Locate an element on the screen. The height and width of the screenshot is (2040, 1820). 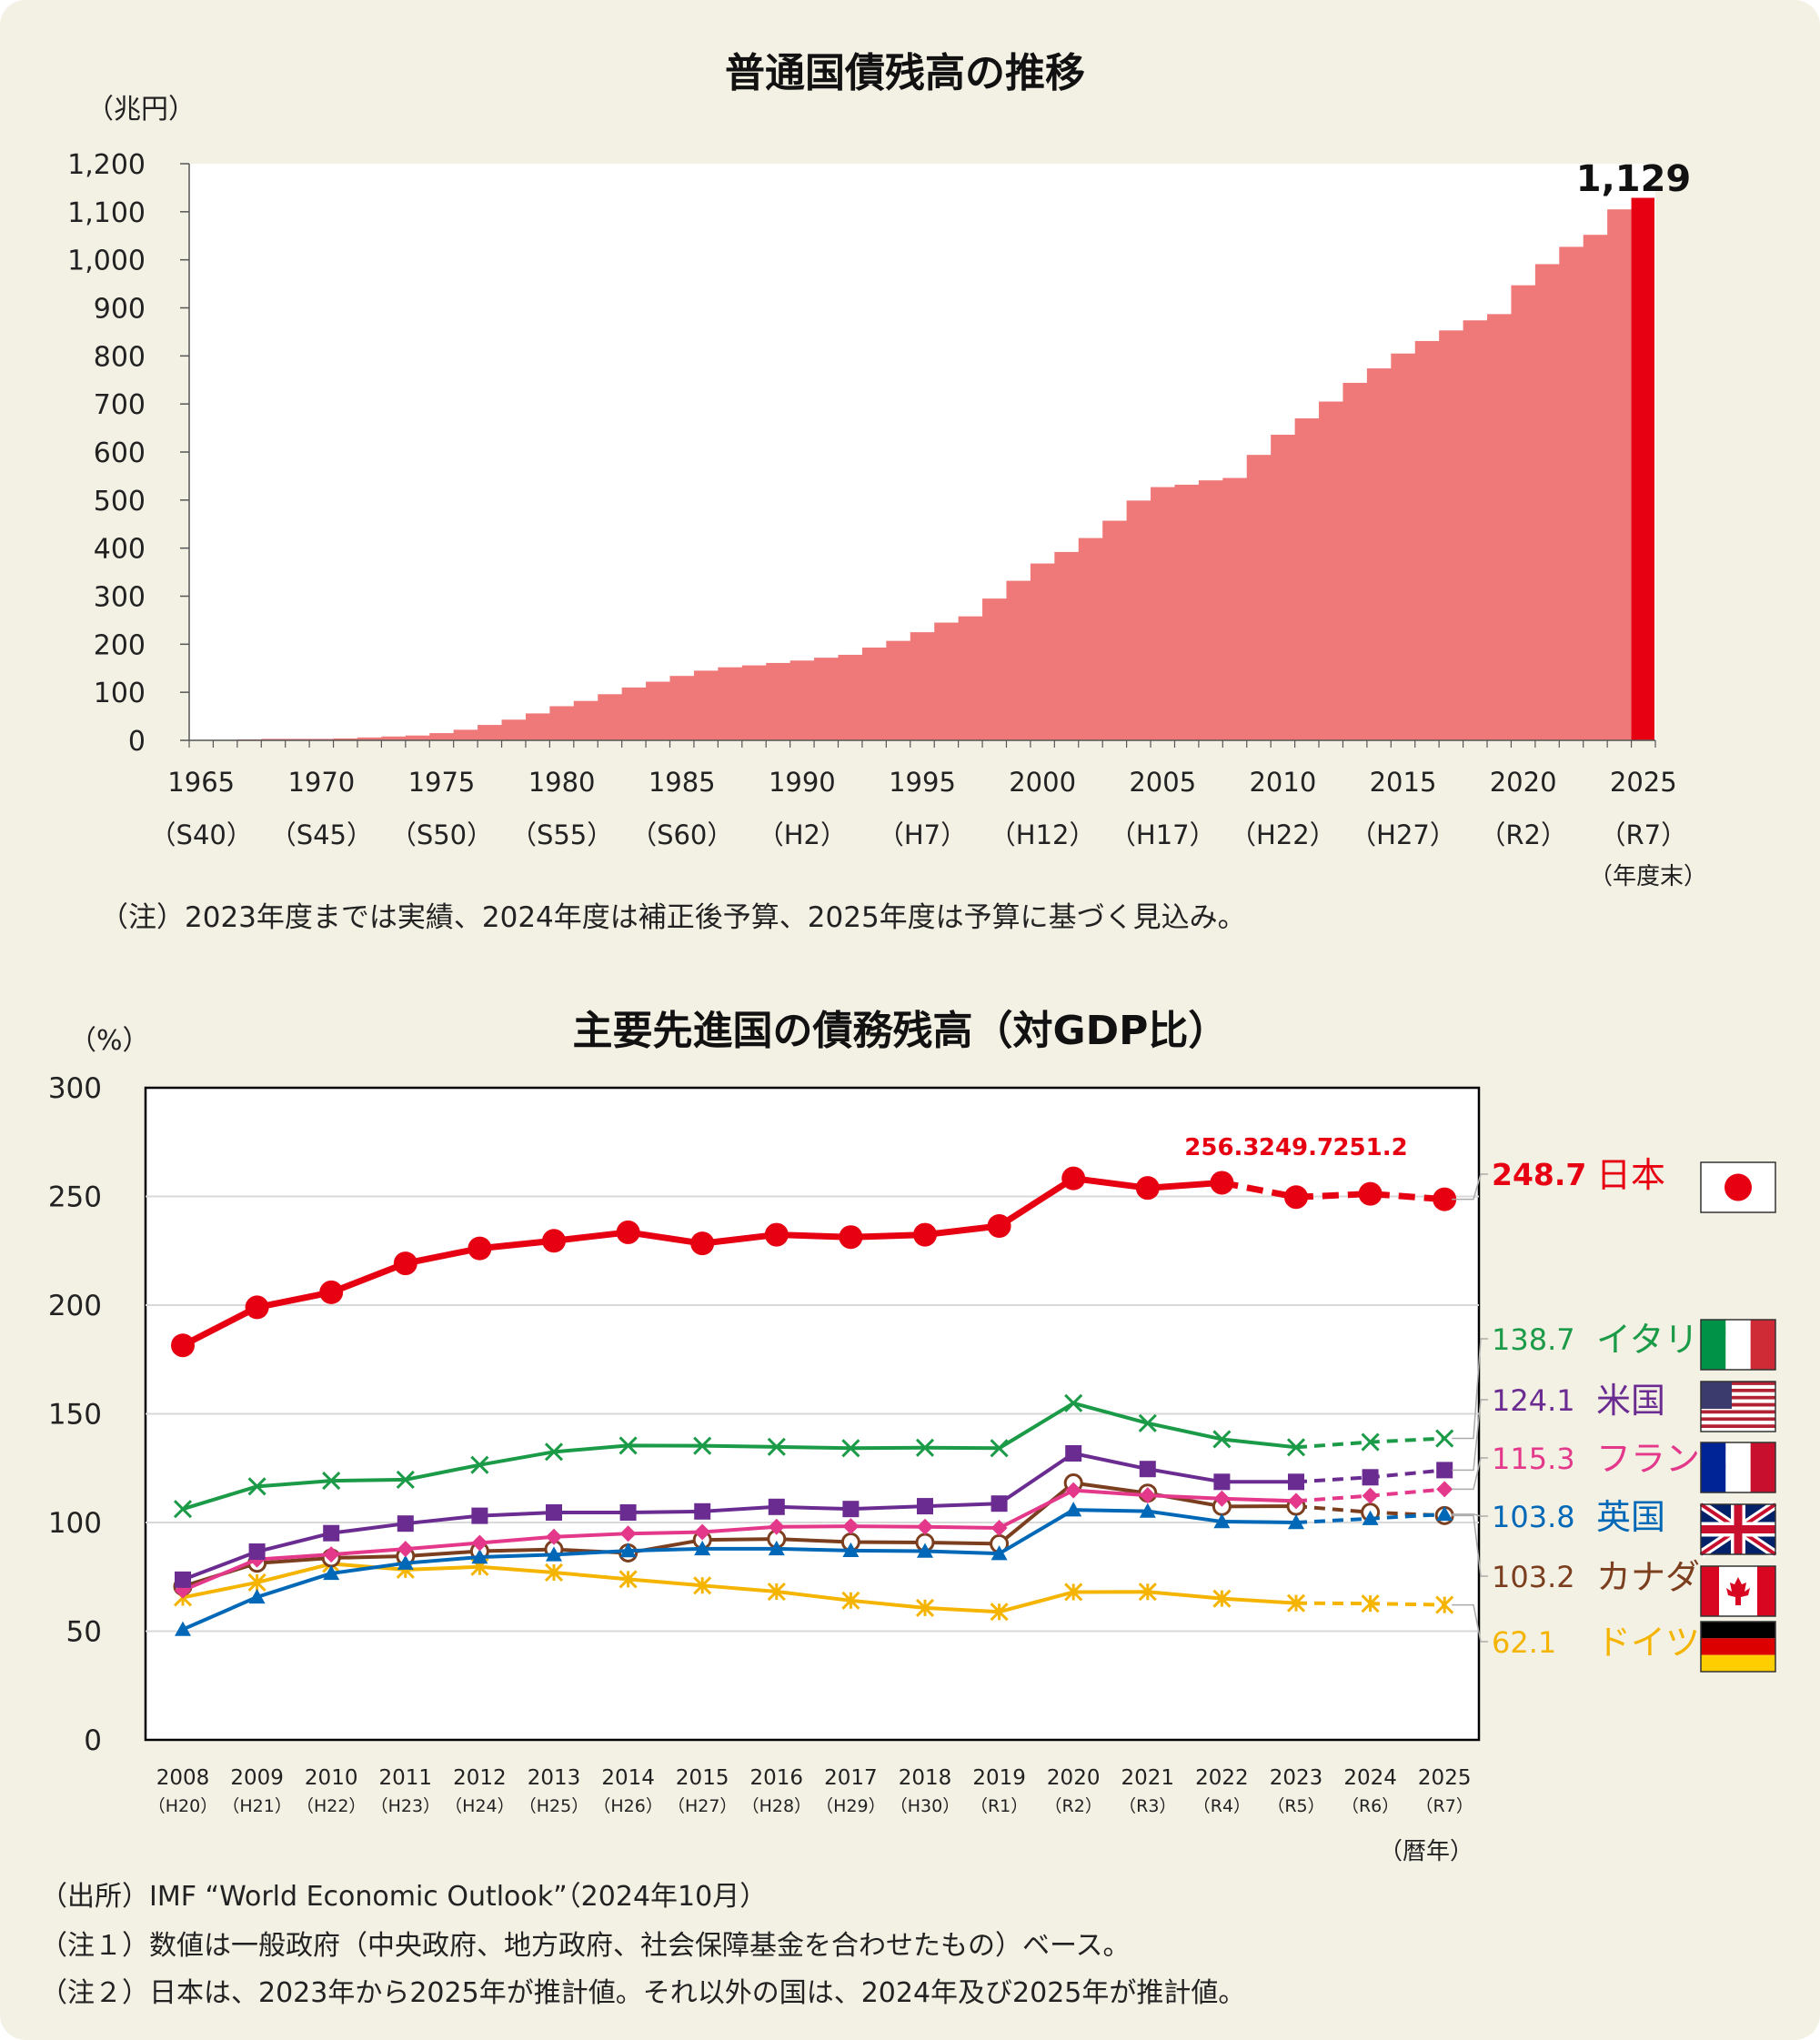
leader-line is located at coordinates (1470, 1435).